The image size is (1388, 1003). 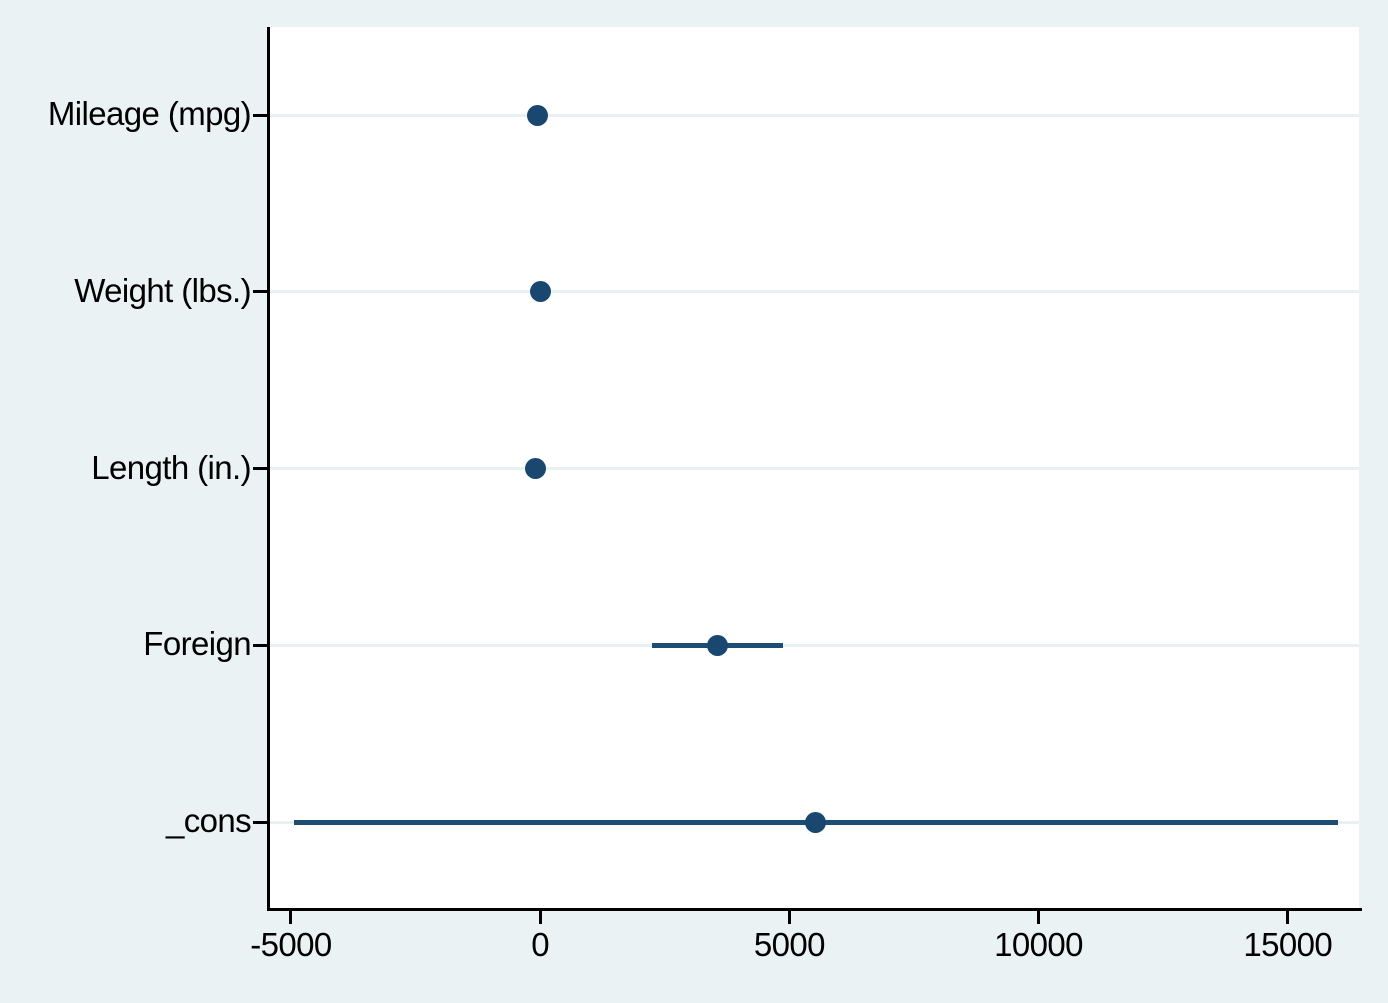 I want to click on x-axis-tick-label: -5000, so click(x=291, y=944).